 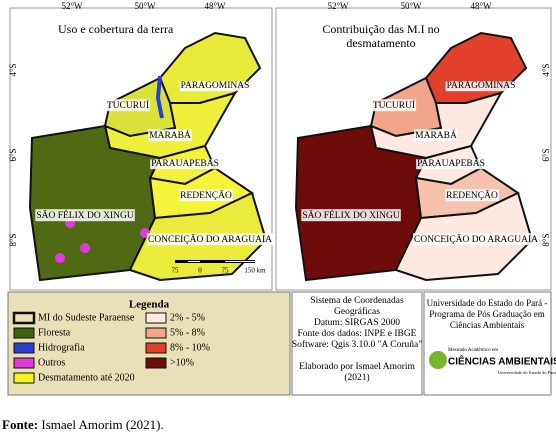 I want to click on info-line: Datum: SIRGAS 2000, so click(x=357, y=323).